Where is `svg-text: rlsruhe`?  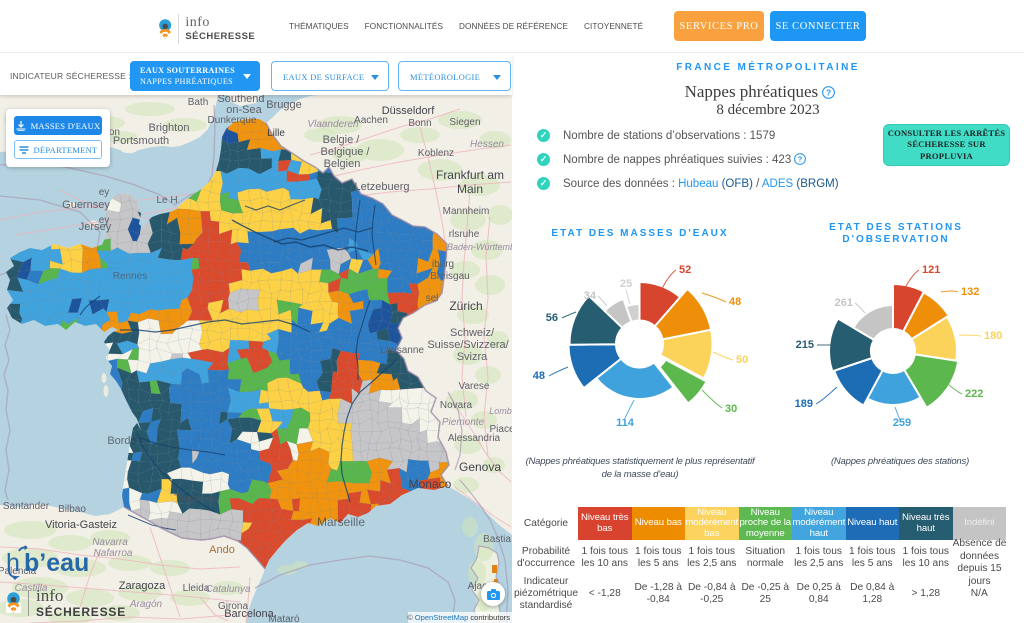 svg-text: rlsruhe is located at coordinates (464, 234).